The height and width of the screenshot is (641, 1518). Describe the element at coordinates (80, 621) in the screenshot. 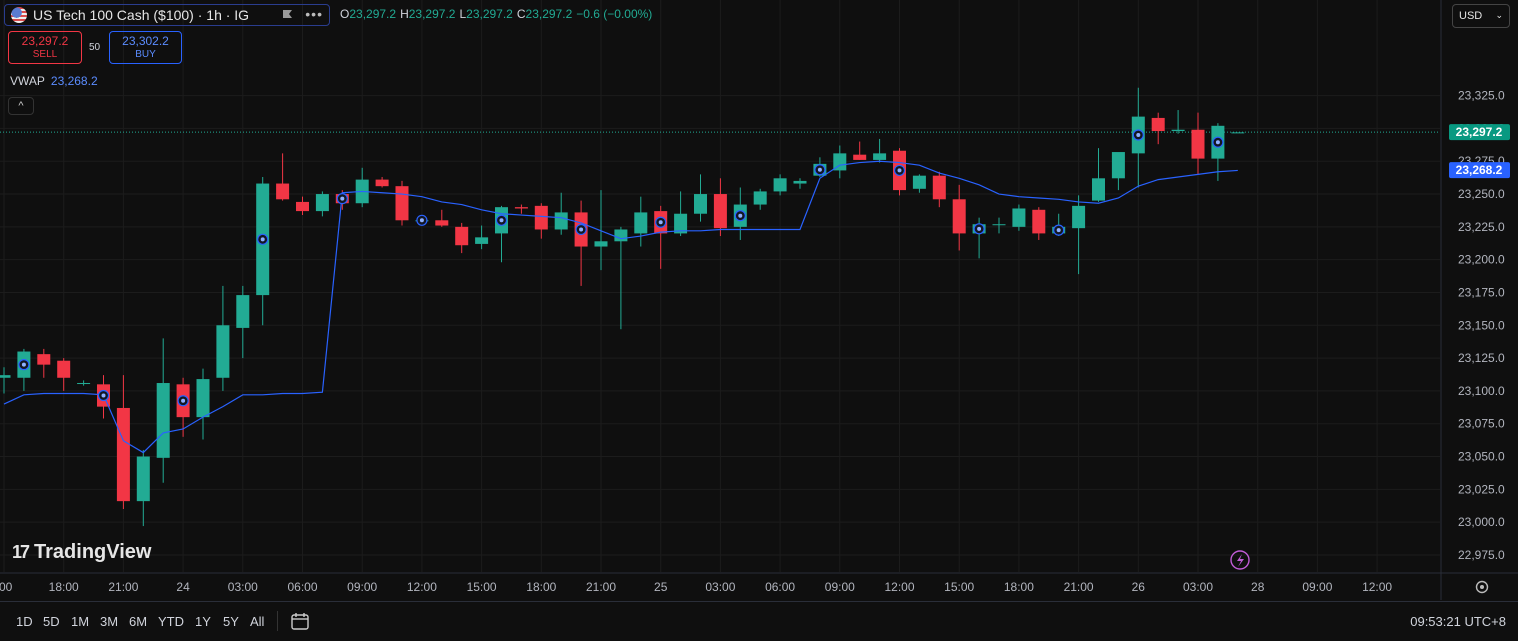

I see `range-1m: 1M` at that location.